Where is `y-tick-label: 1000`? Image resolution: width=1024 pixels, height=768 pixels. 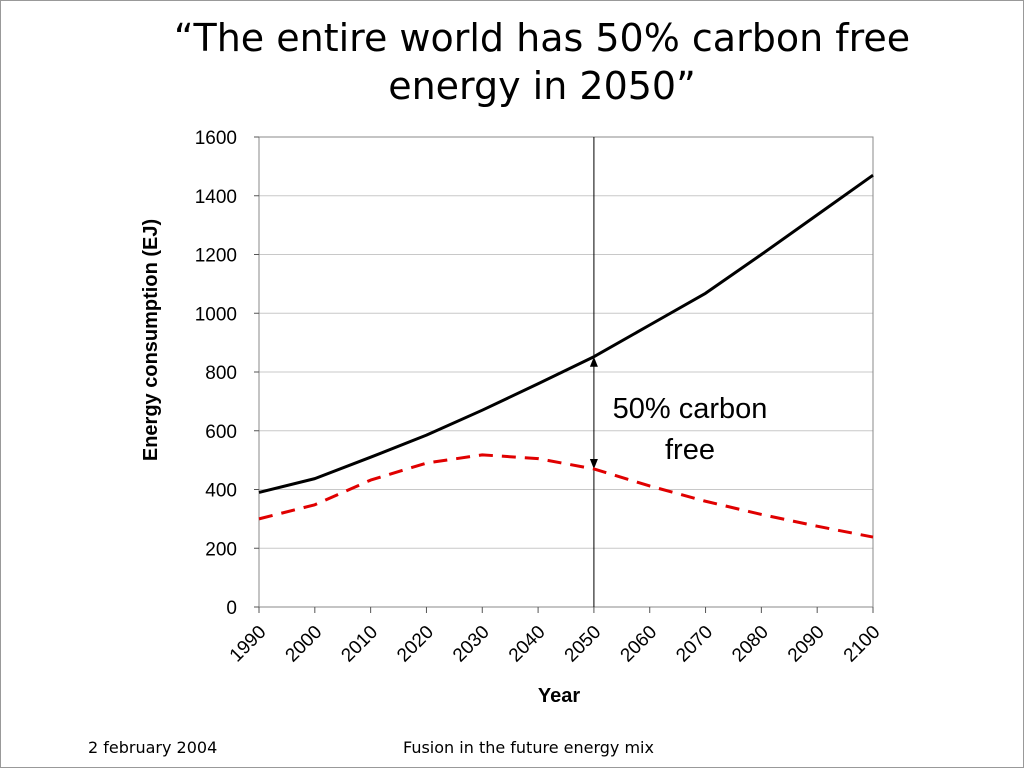 y-tick-label: 1000 is located at coordinates (216, 314).